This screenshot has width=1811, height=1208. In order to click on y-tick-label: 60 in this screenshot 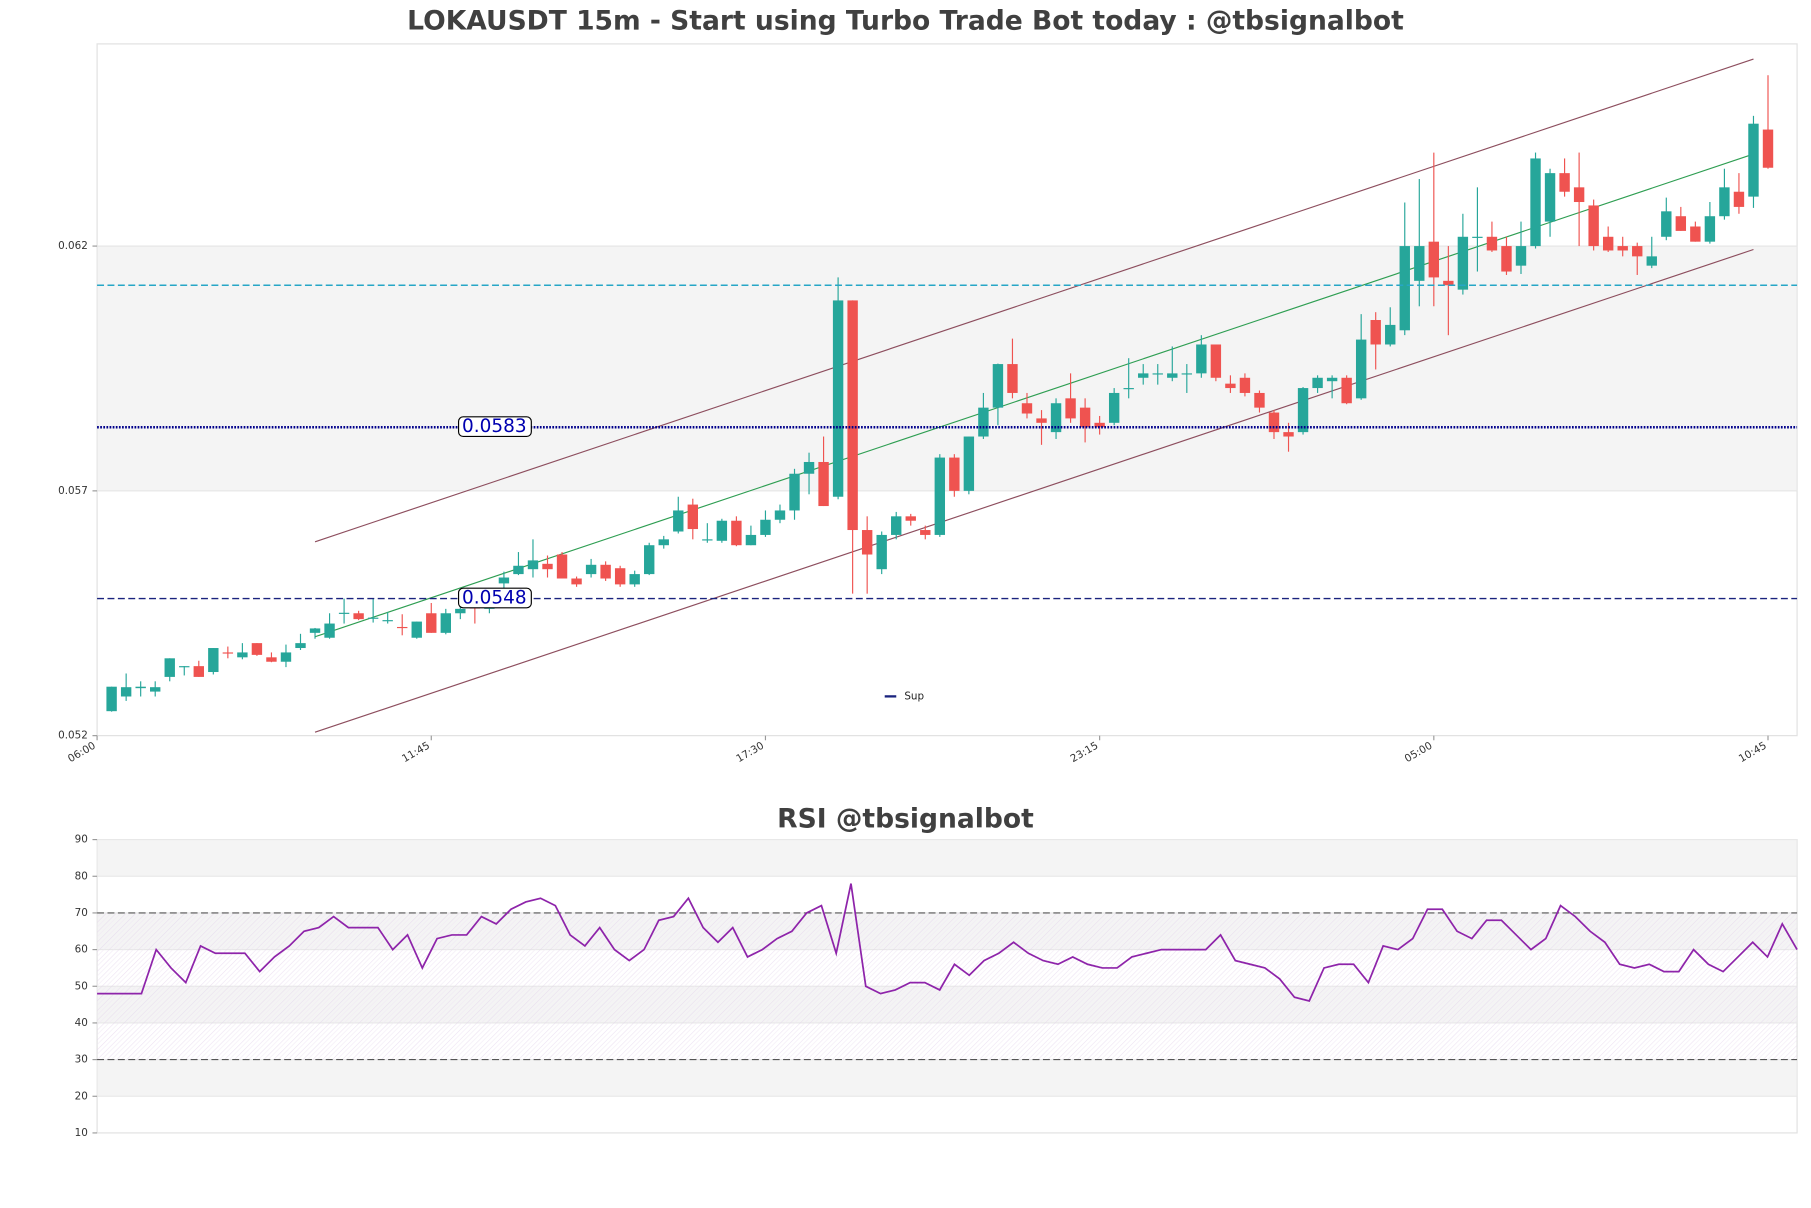, I will do `click(81, 950)`.